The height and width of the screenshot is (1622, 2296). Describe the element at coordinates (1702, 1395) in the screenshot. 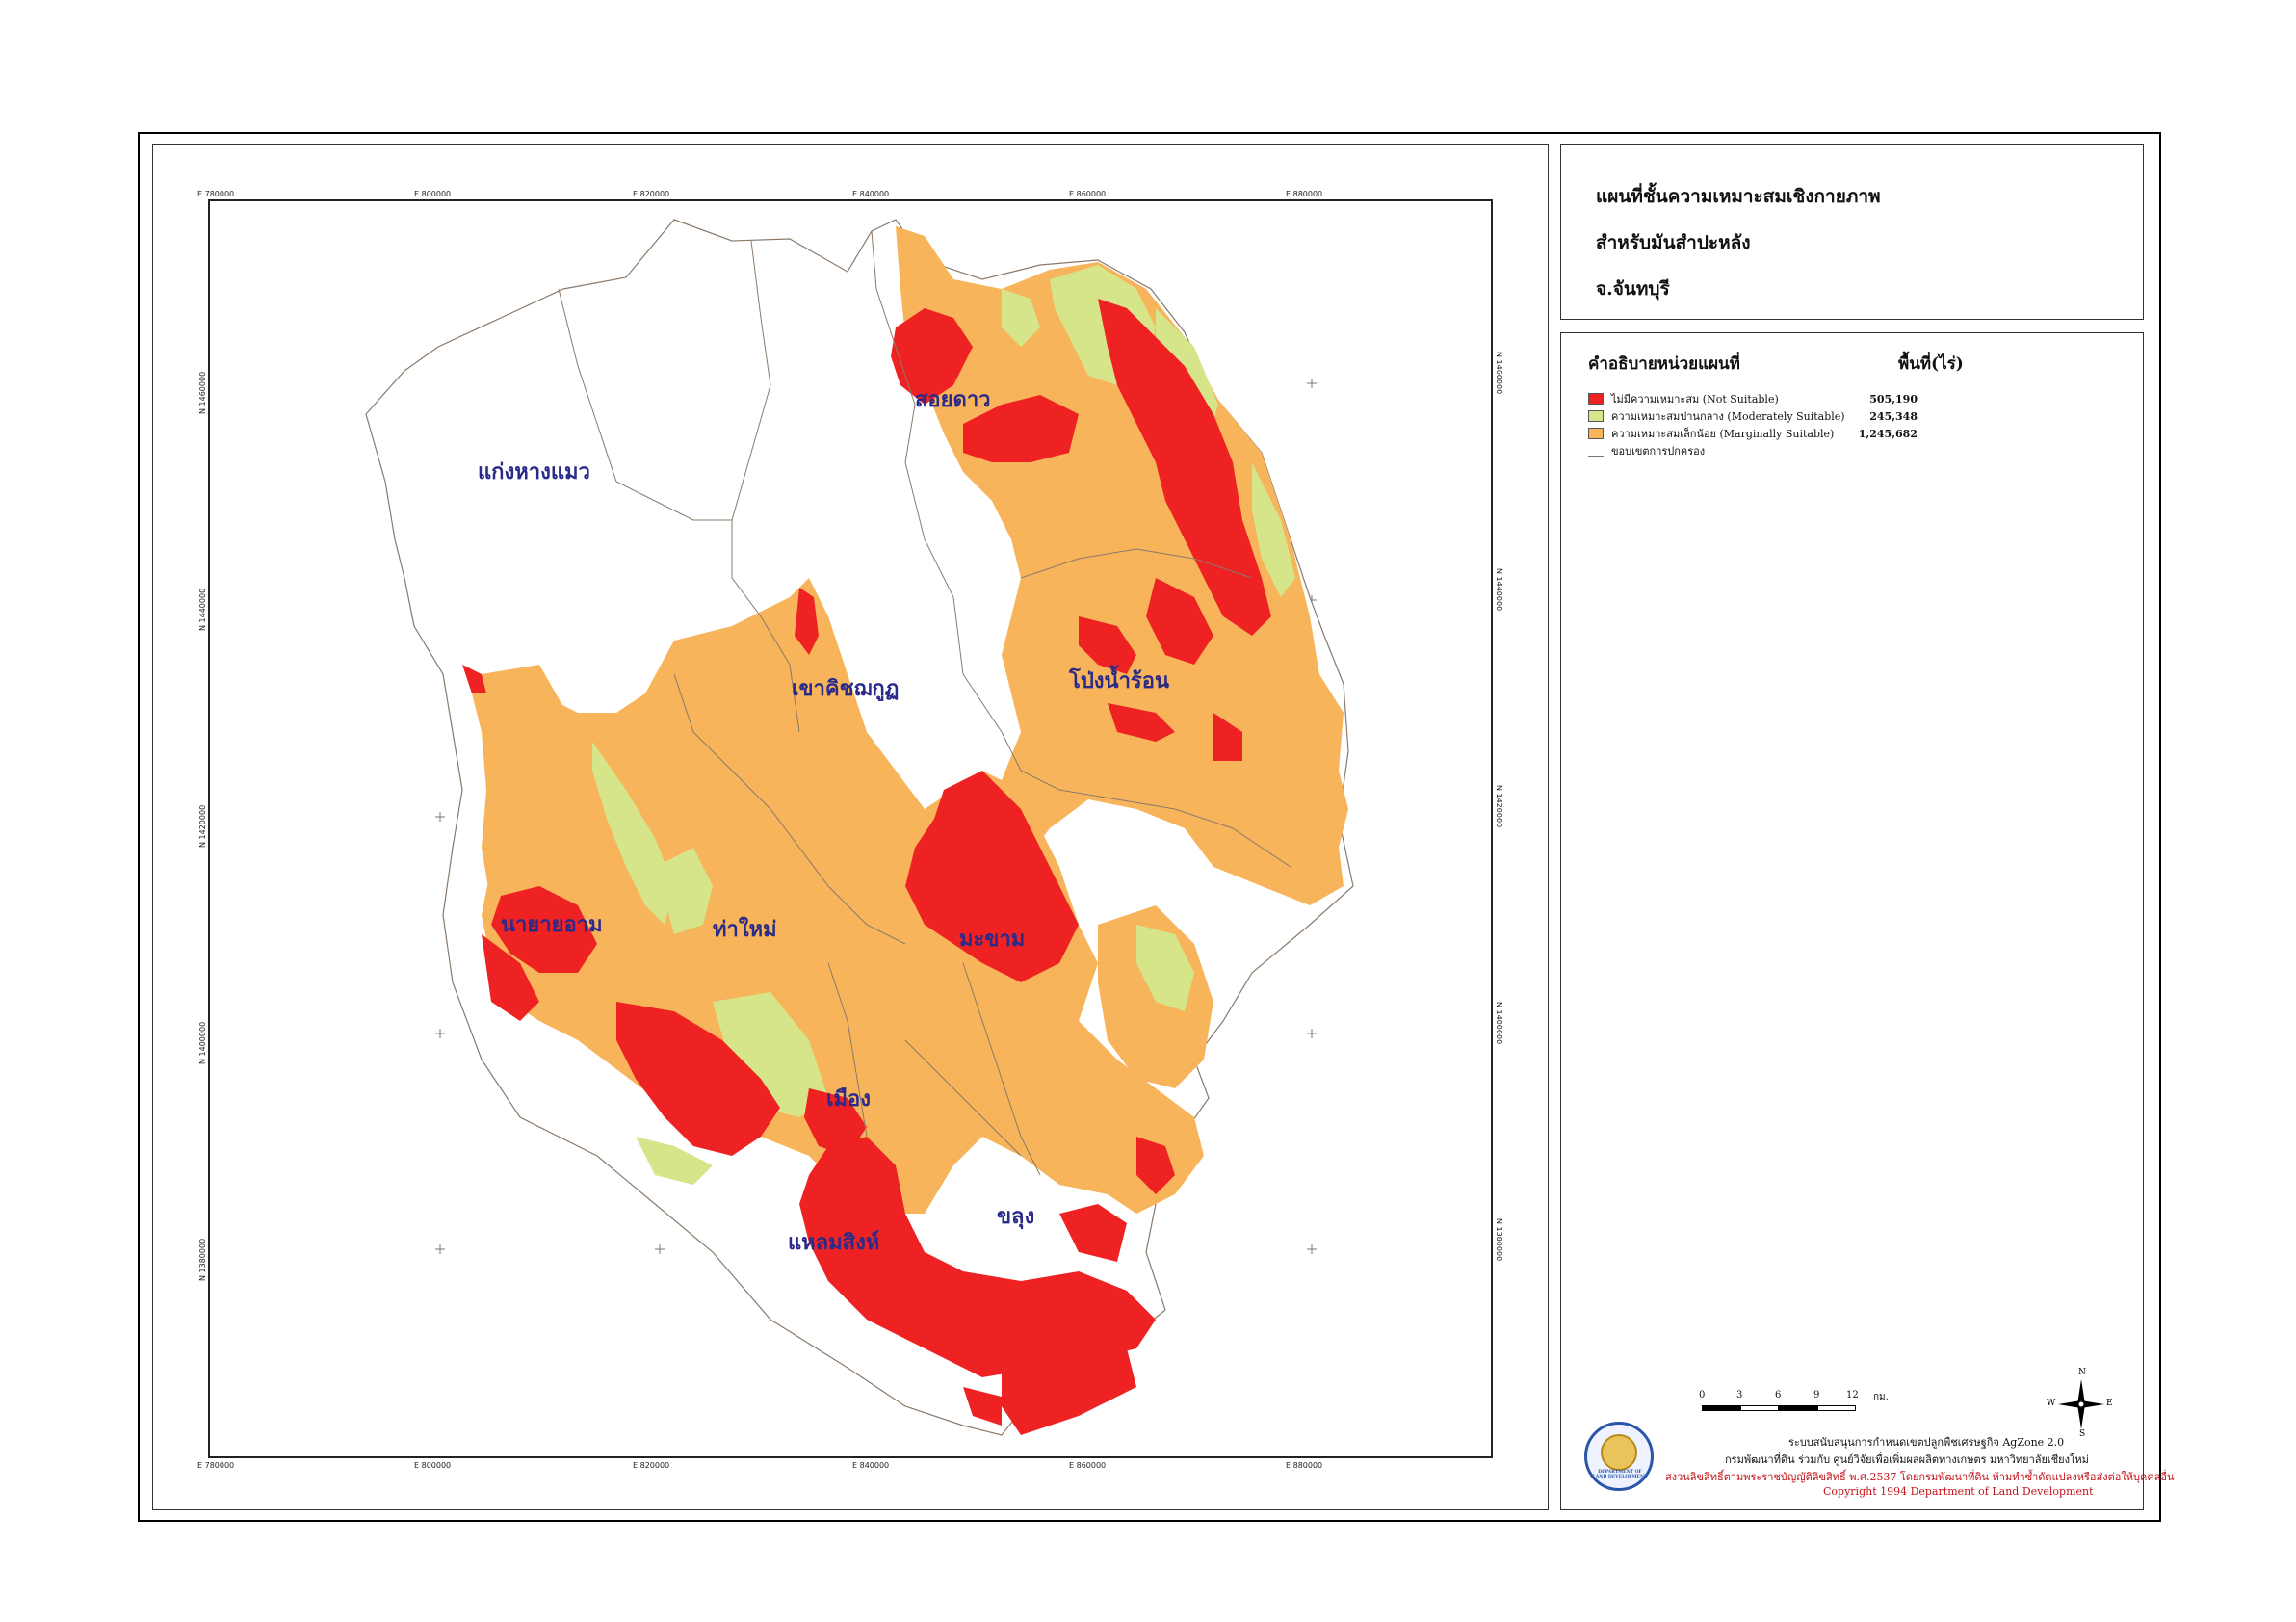

I see `scale-tick: 0` at that location.